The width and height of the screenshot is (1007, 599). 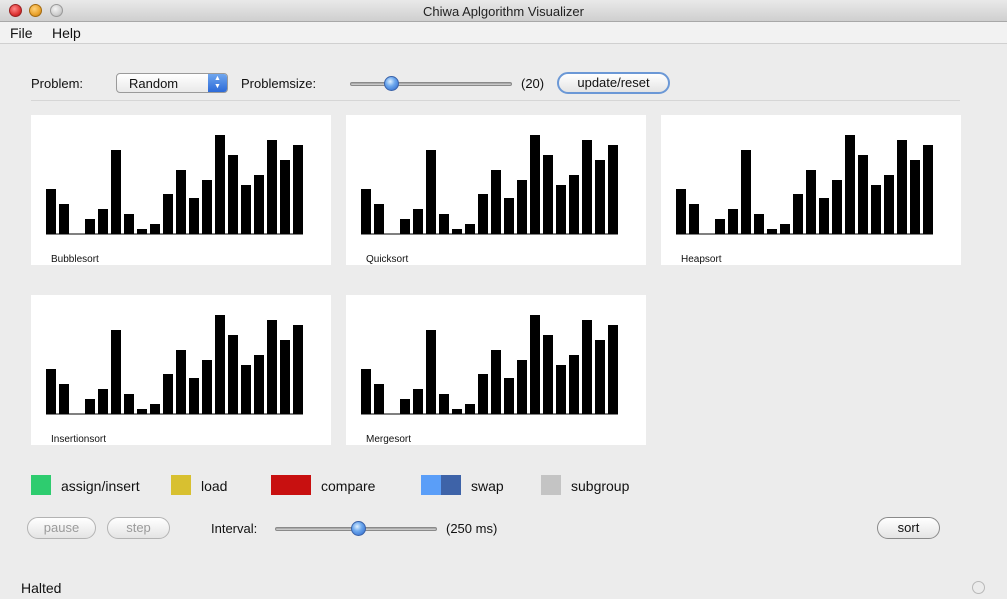 What do you see at coordinates (701, 259) in the screenshot?
I see `heapsort-label: Heapsort` at bounding box center [701, 259].